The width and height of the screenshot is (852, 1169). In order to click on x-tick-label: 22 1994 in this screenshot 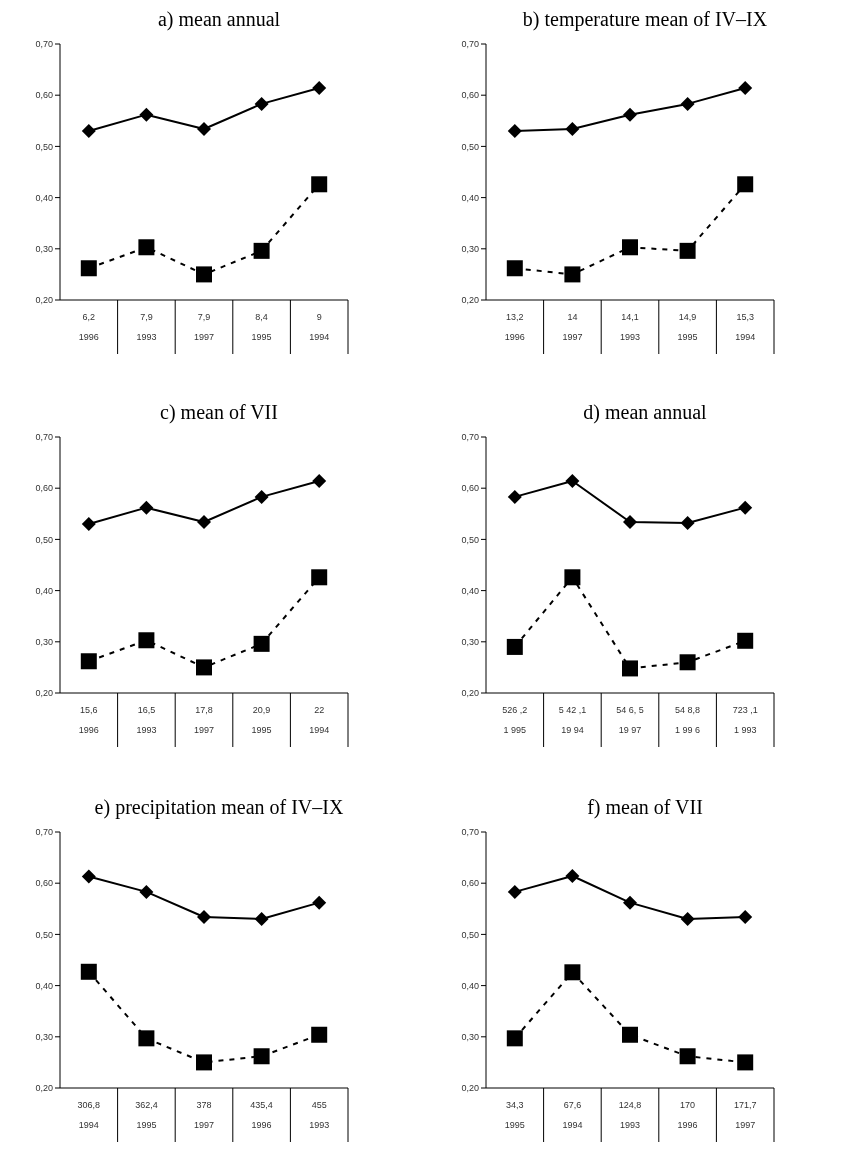, I will do `click(319, 720)`.